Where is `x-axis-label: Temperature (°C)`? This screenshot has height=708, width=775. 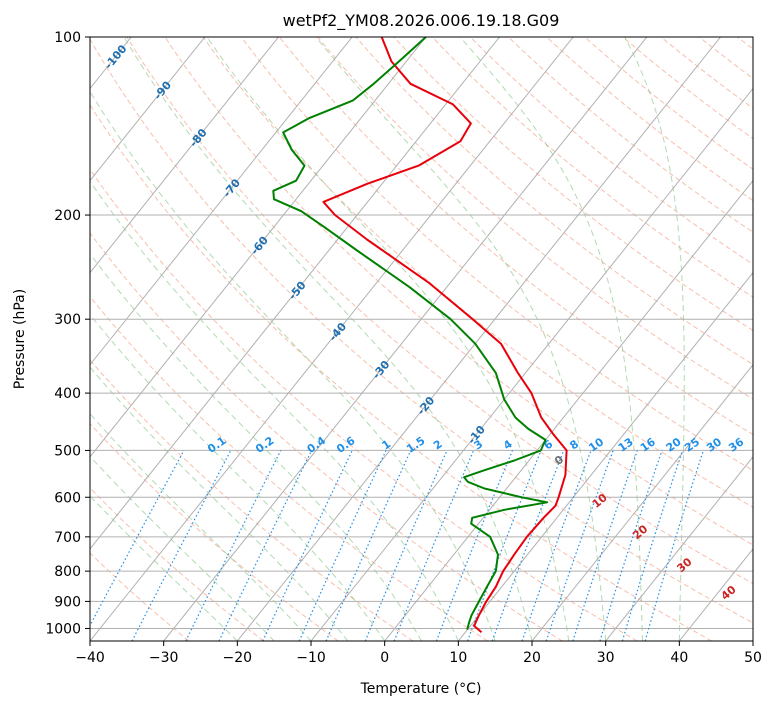 x-axis-label: Temperature (°C) is located at coordinates (421, 689).